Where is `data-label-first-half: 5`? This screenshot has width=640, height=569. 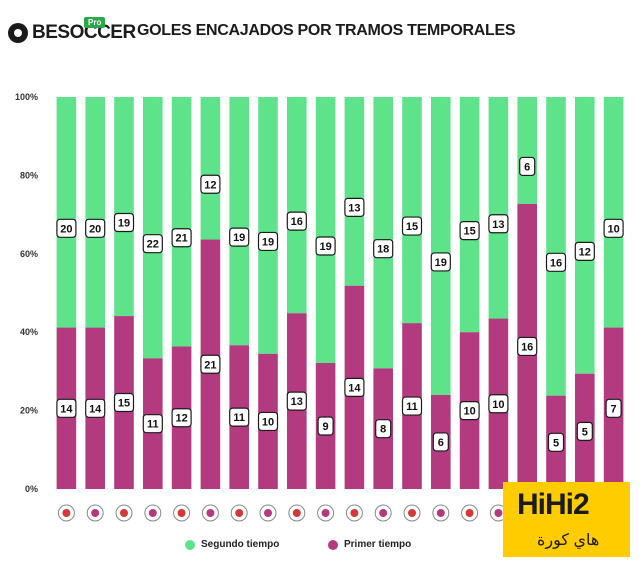
data-label-first-half: 5 is located at coordinates (556, 443).